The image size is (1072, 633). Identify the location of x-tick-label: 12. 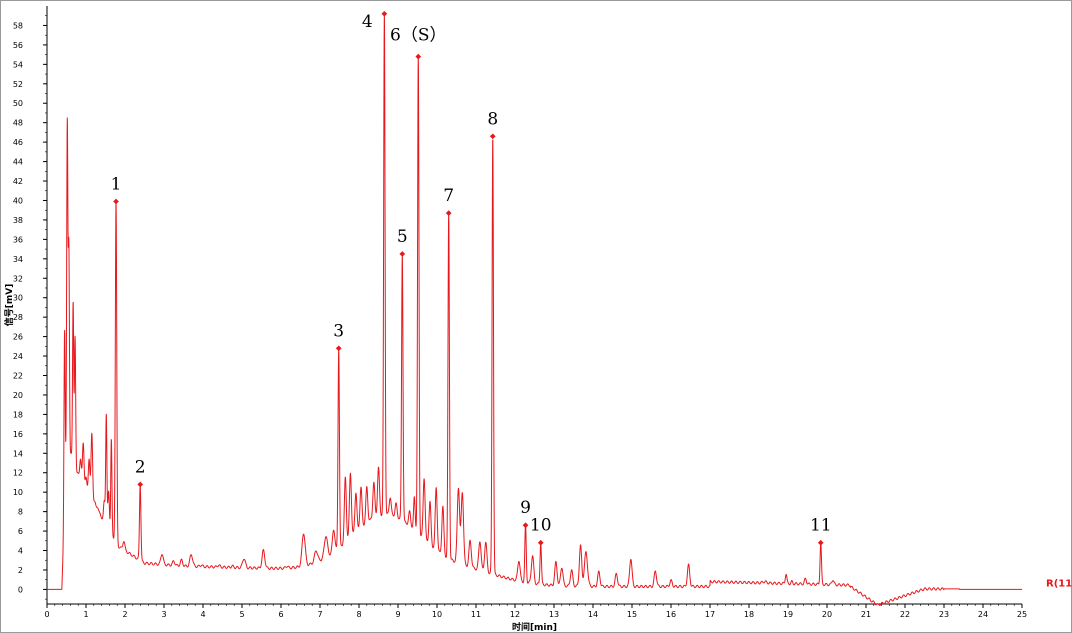
(515, 614).